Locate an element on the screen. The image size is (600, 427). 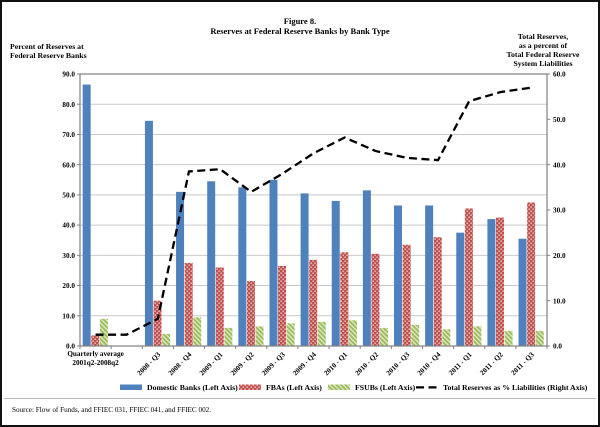
left-axis-tick-label: 0.0 is located at coordinates (70, 347).